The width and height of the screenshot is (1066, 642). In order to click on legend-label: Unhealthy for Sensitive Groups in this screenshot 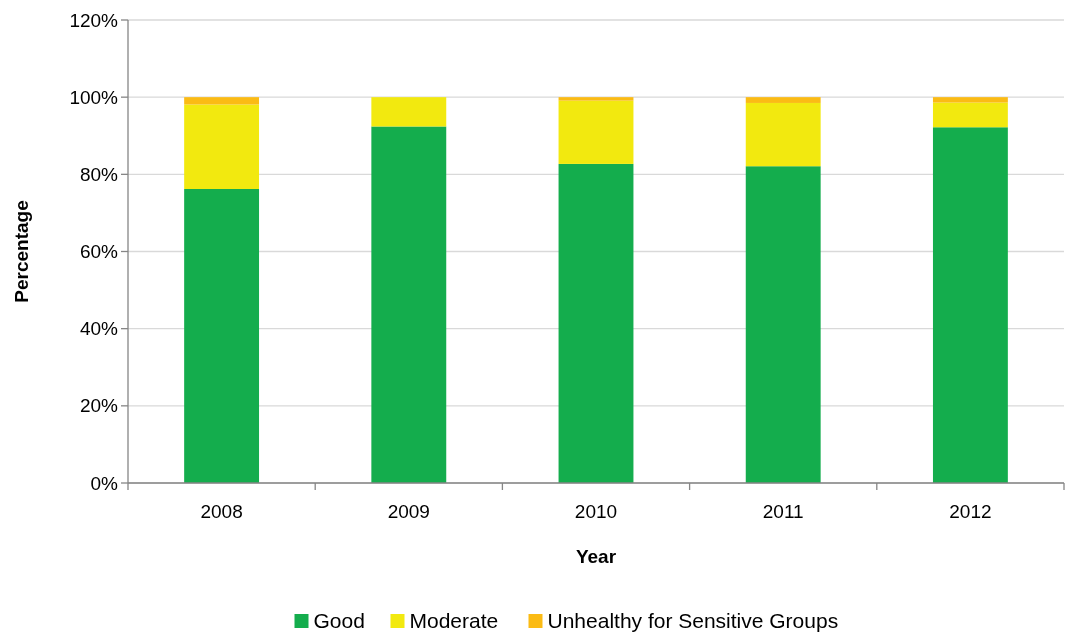, I will do `click(693, 620)`.